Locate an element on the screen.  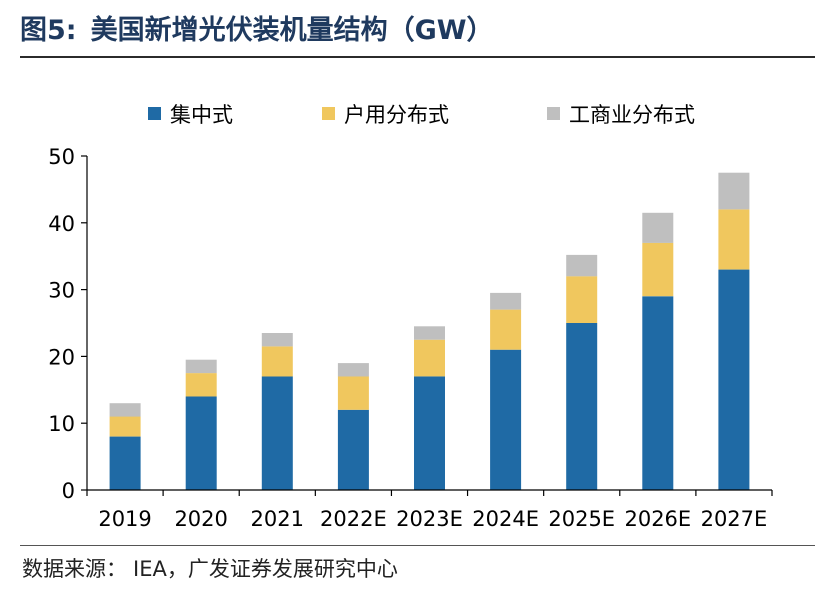
x-tick-label-2020: 2020 is located at coordinates (200, 519).